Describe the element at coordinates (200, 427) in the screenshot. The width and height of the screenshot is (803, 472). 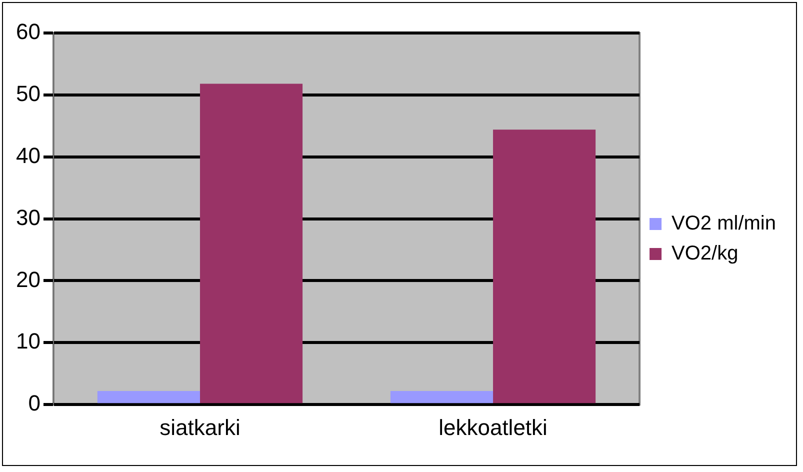
I see `x-tick-label: siatkarki` at that location.